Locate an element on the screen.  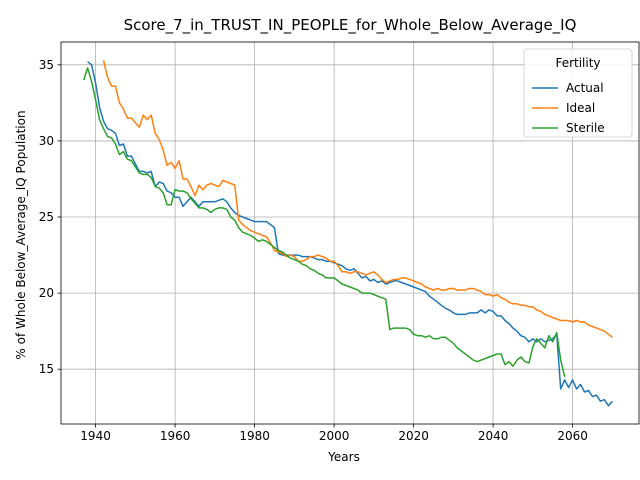
legend: Fertility Actual Ideal Sterile is located at coordinates (578, 93).